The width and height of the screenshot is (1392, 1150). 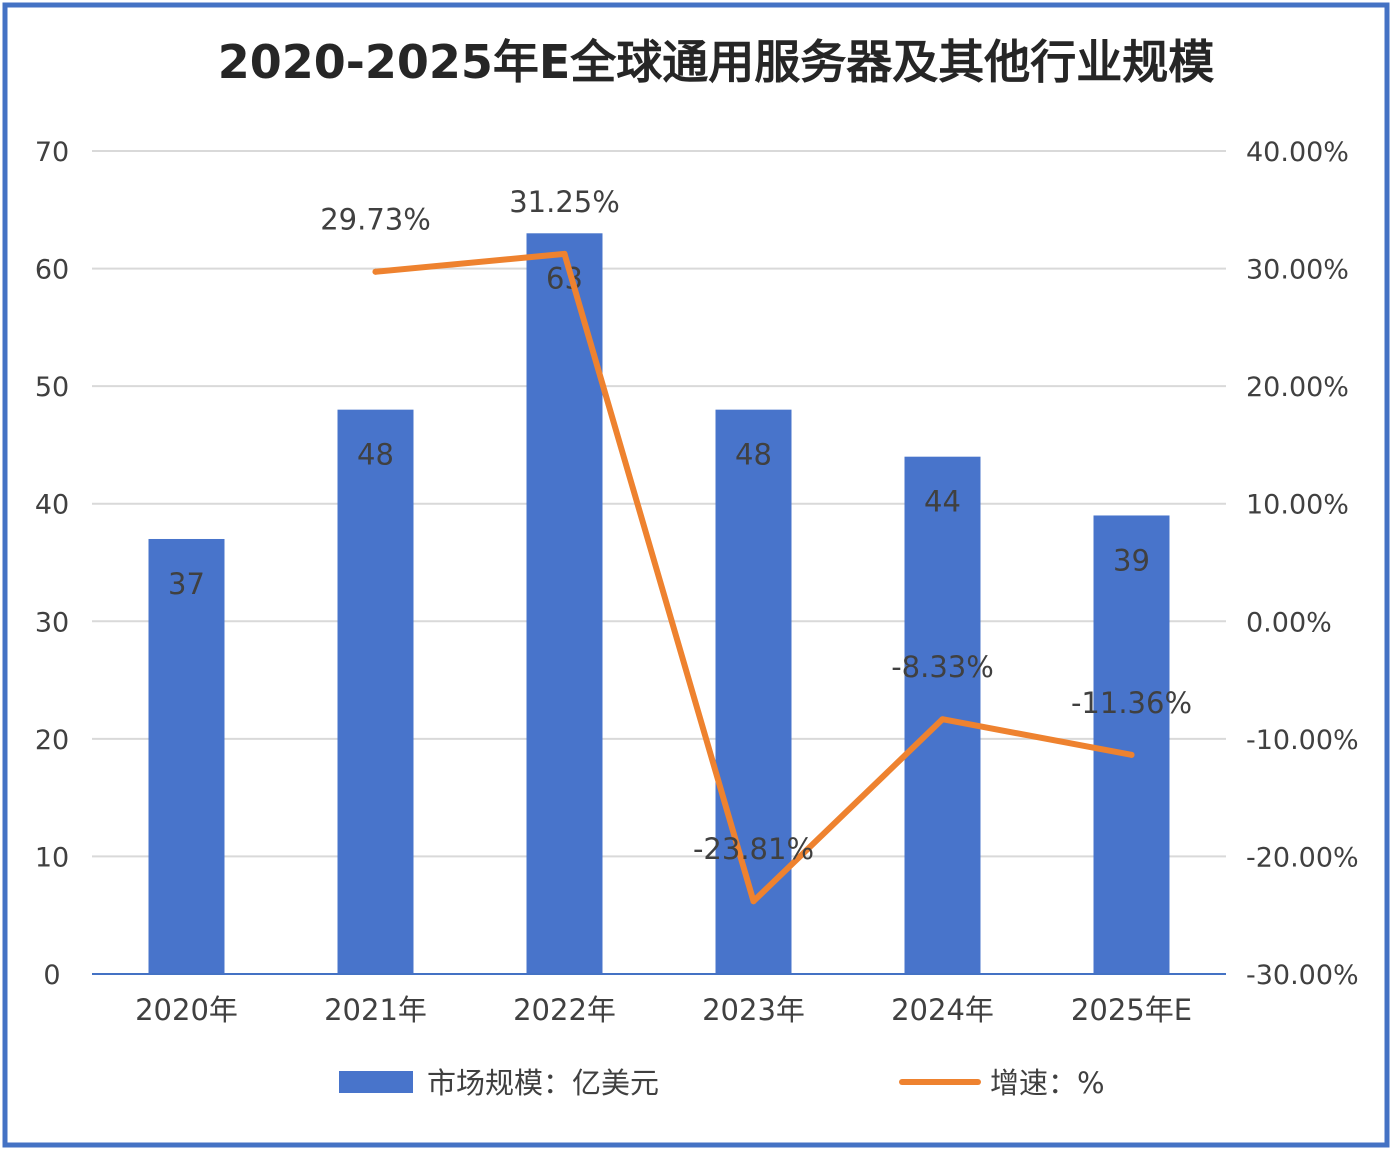 What do you see at coordinates (1047, 1083) in the screenshot?
I see `legend-line-label: 增速：%` at bounding box center [1047, 1083].